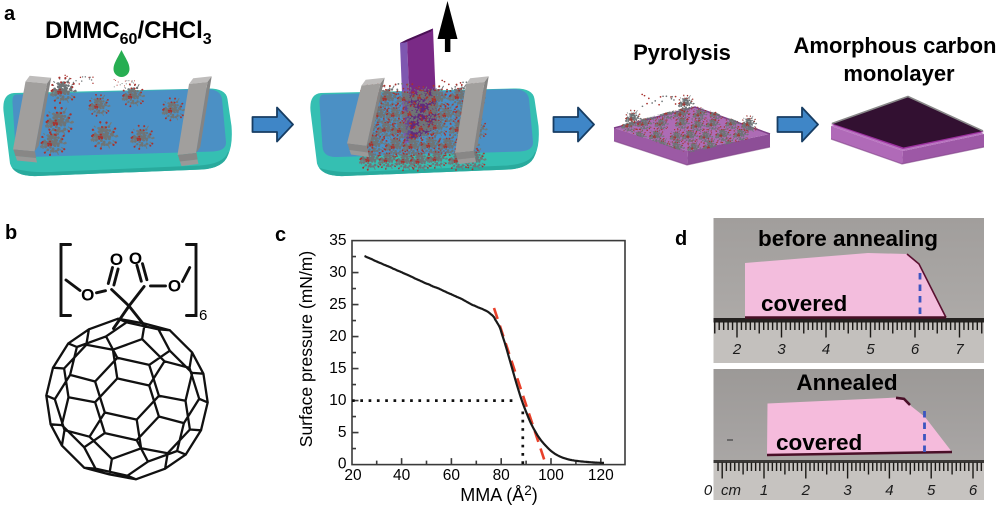  What do you see at coordinates (682, 52) in the screenshot?
I see `svg-text: Pyrolysis` at bounding box center [682, 52].